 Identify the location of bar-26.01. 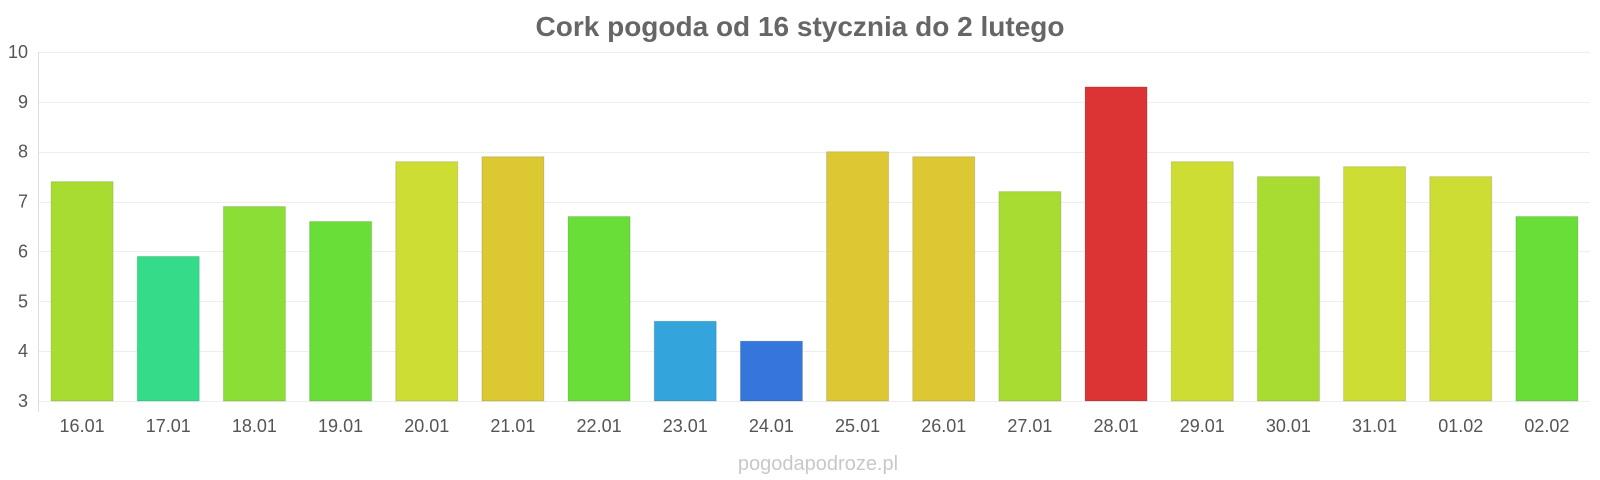
(944, 279).